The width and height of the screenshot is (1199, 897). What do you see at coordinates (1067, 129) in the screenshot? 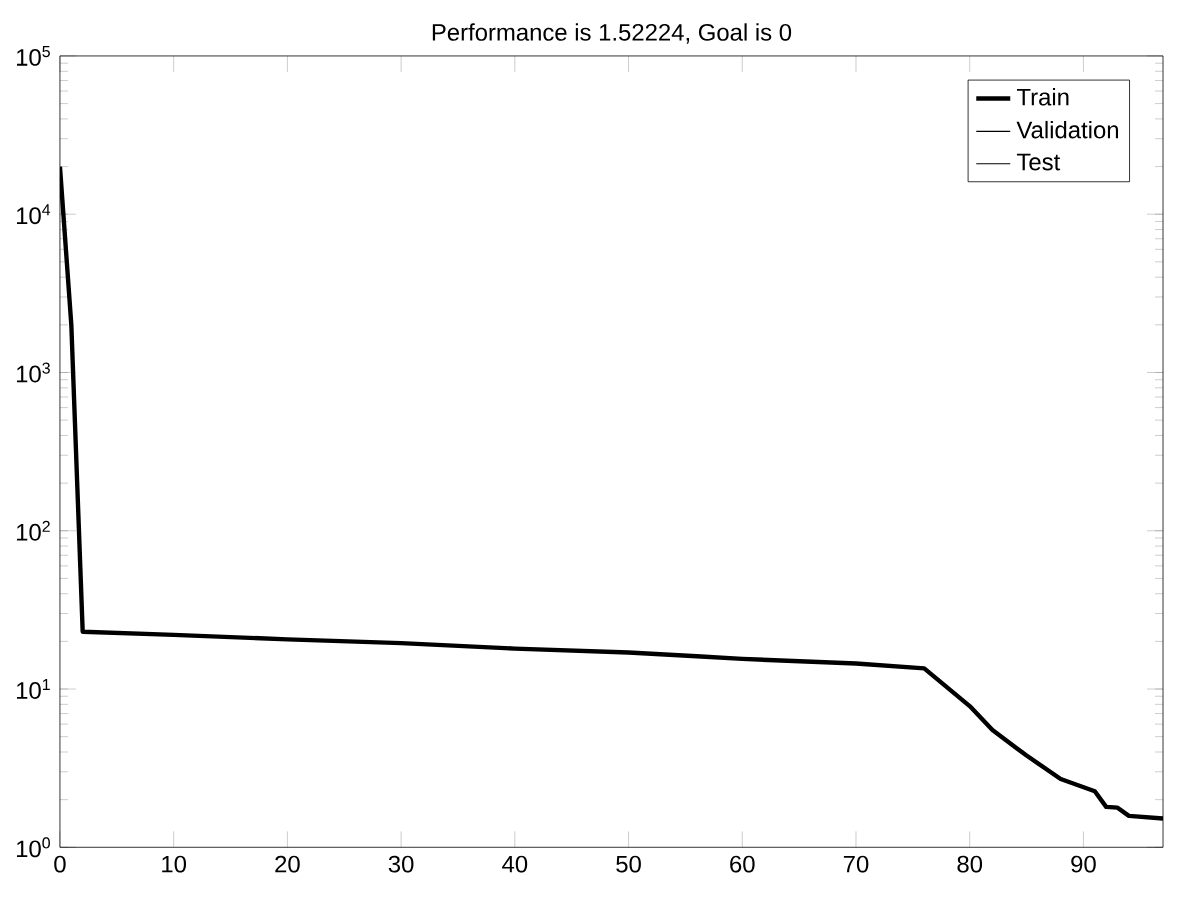
I see `legend-label: Validation` at bounding box center [1067, 129].